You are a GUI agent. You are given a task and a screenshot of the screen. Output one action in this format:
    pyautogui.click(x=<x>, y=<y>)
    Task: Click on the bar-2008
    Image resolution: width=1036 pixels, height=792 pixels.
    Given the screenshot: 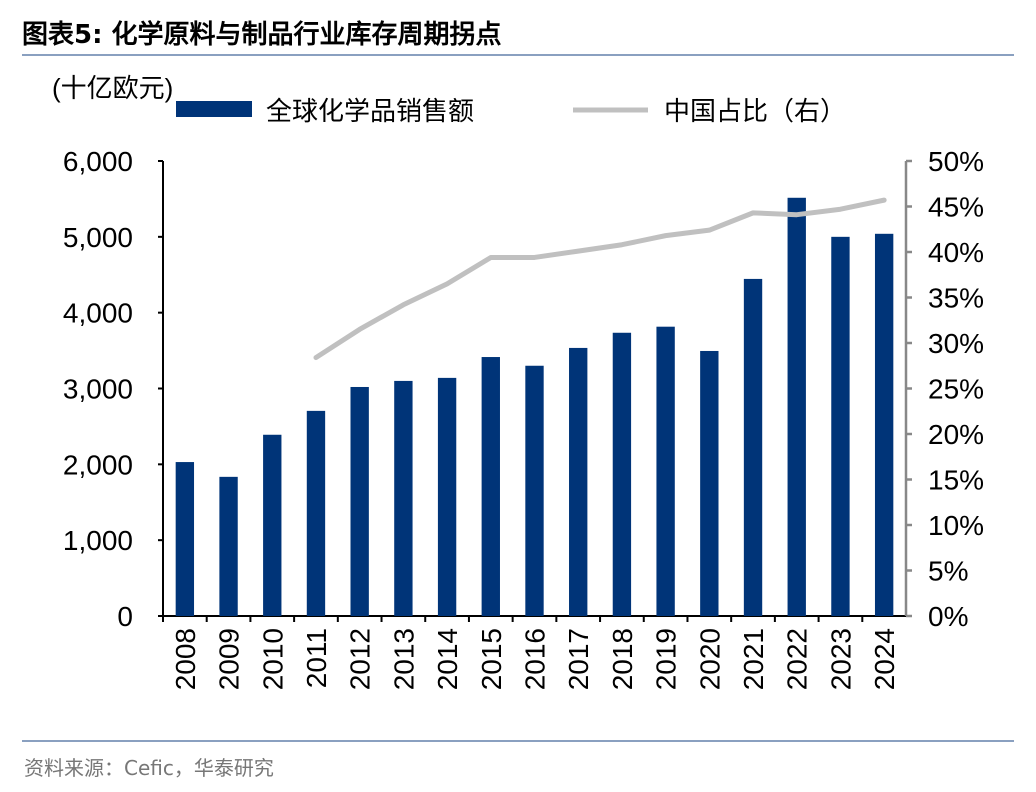 What is the action you would take?
    pyautogui.click(x=185, y=539)
    